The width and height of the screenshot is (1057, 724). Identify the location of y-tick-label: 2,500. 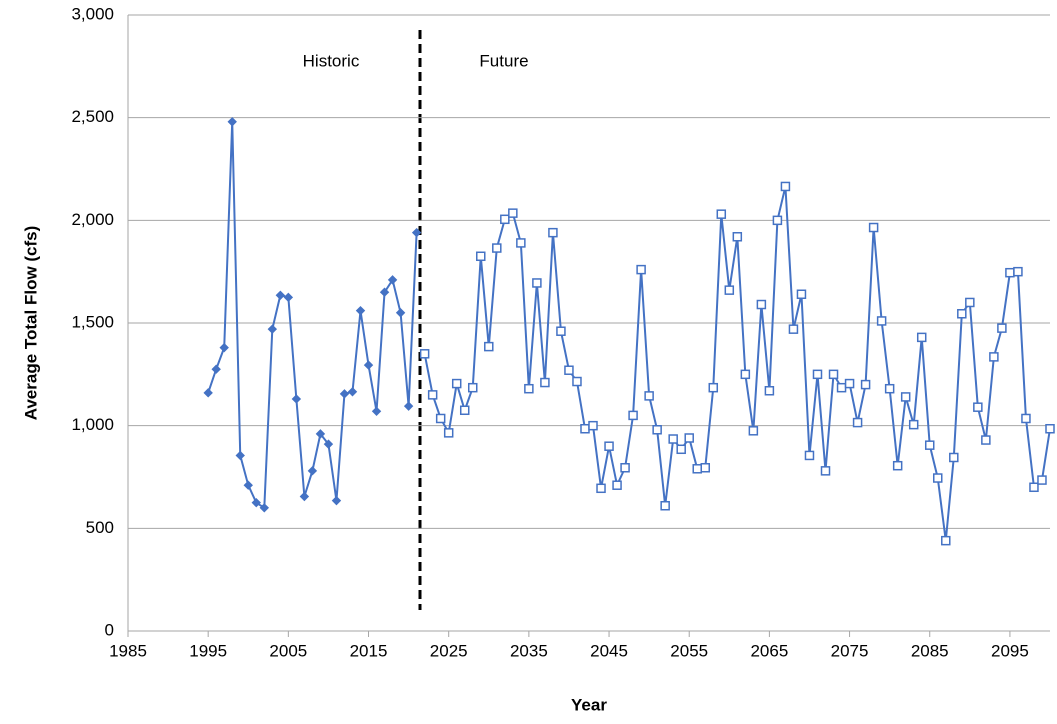
(92, 116).